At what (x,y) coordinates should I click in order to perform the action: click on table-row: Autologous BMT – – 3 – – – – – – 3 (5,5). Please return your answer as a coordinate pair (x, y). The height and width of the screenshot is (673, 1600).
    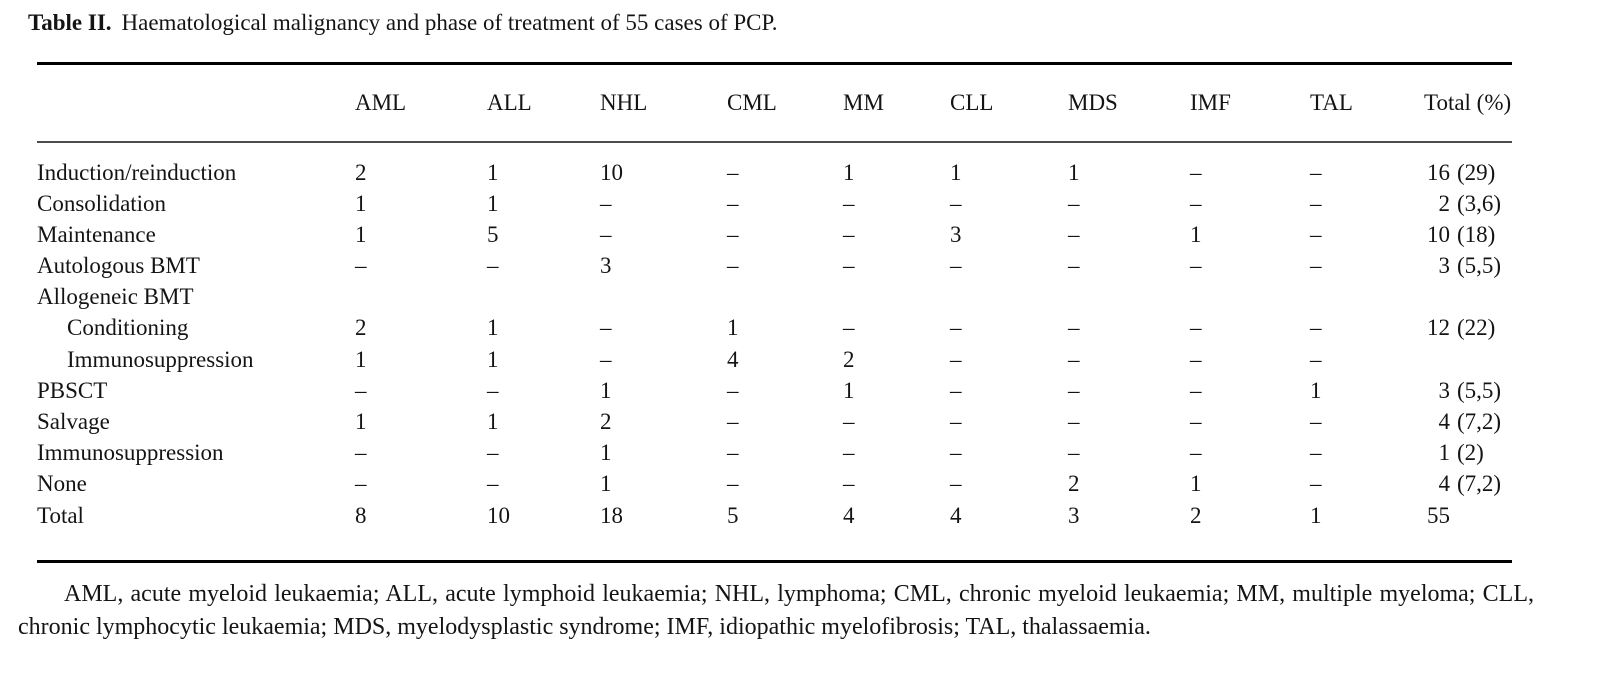
    Looking at the image, I should click on (774, 265).